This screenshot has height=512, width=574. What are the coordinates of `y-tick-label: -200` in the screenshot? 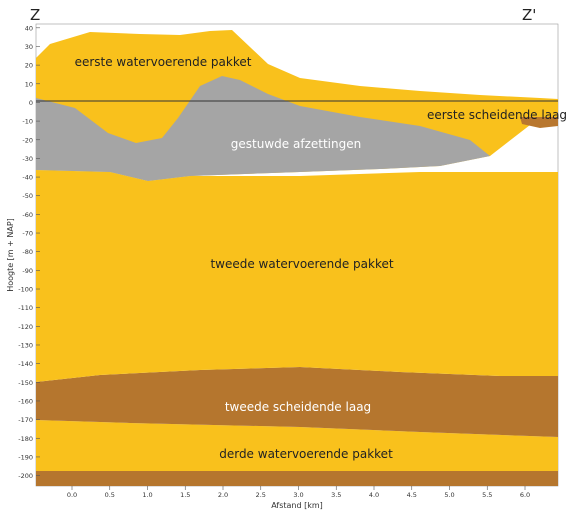 It's located at (25, 476).